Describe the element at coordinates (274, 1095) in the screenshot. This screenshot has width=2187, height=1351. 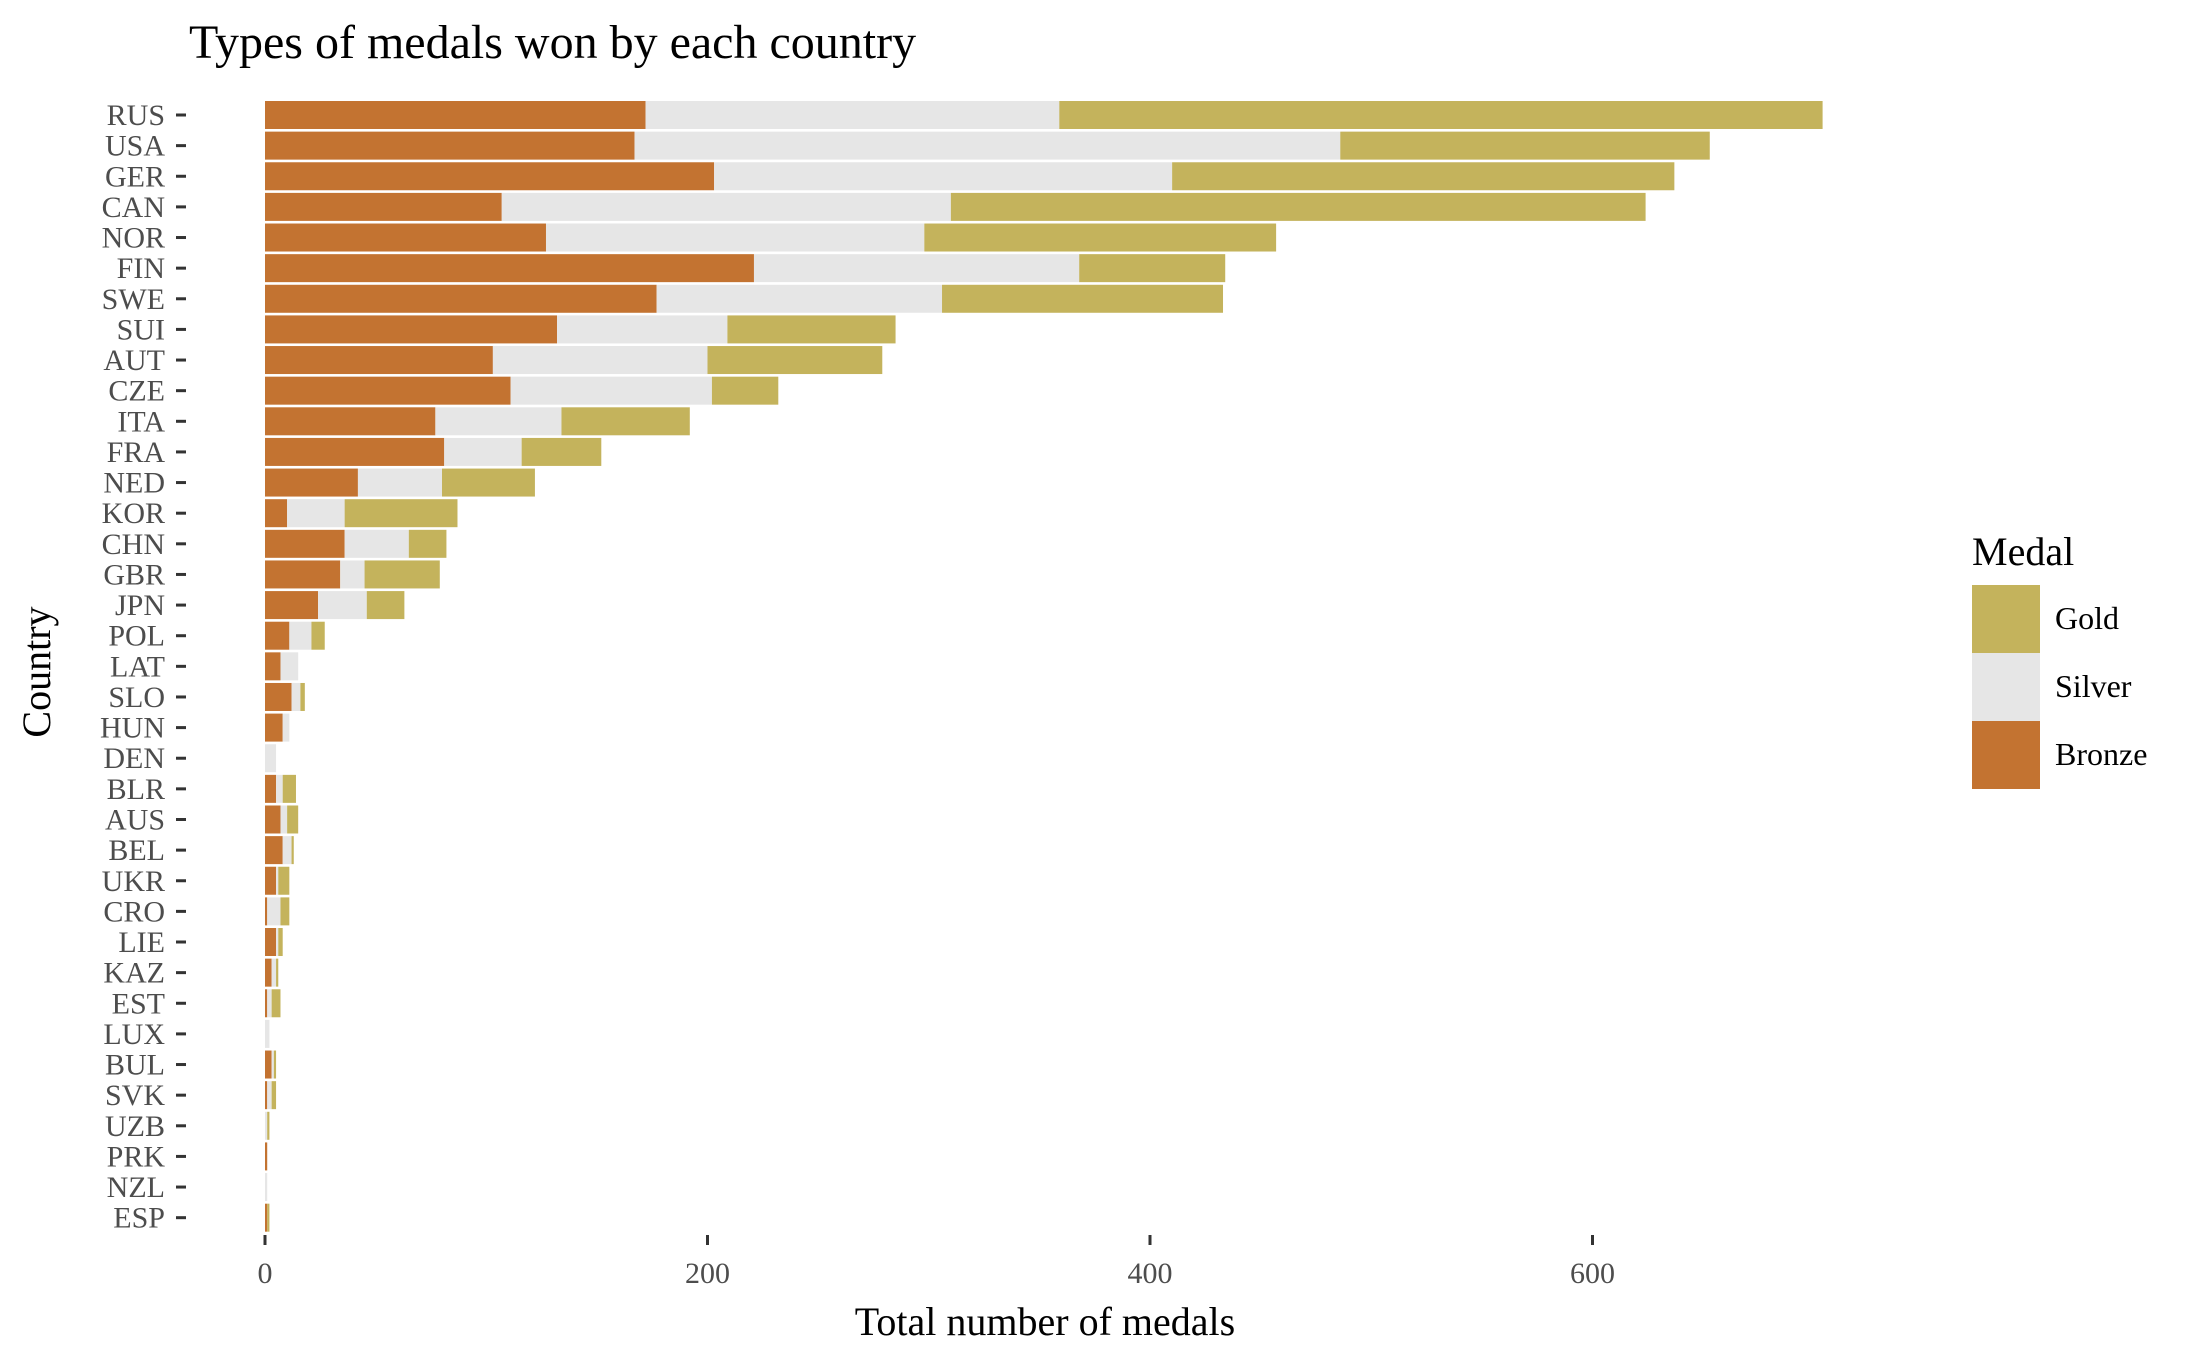
I see `bar-svk-gold` at that location.